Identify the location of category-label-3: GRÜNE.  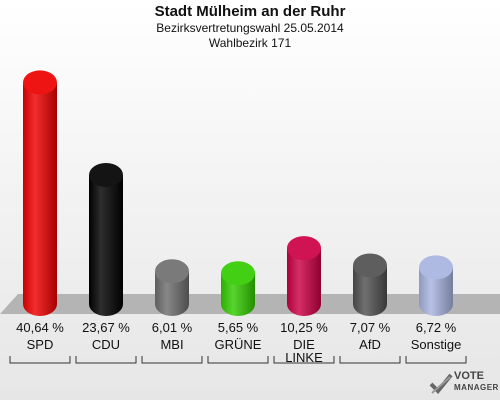
(238, 344).